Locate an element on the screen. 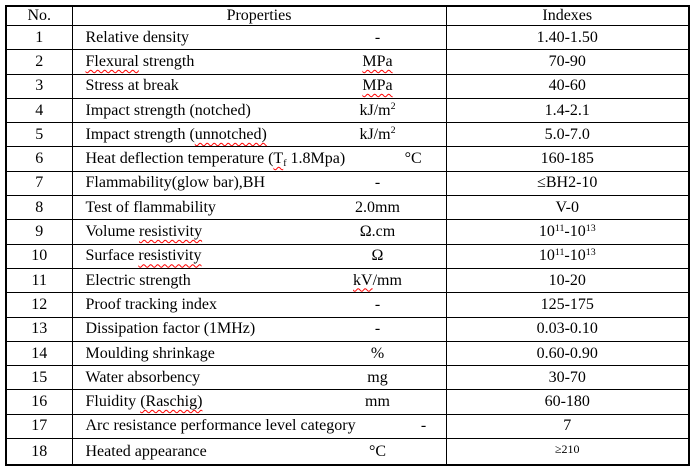  text-segment: Ω.cm is located at coordinates (377, 232).